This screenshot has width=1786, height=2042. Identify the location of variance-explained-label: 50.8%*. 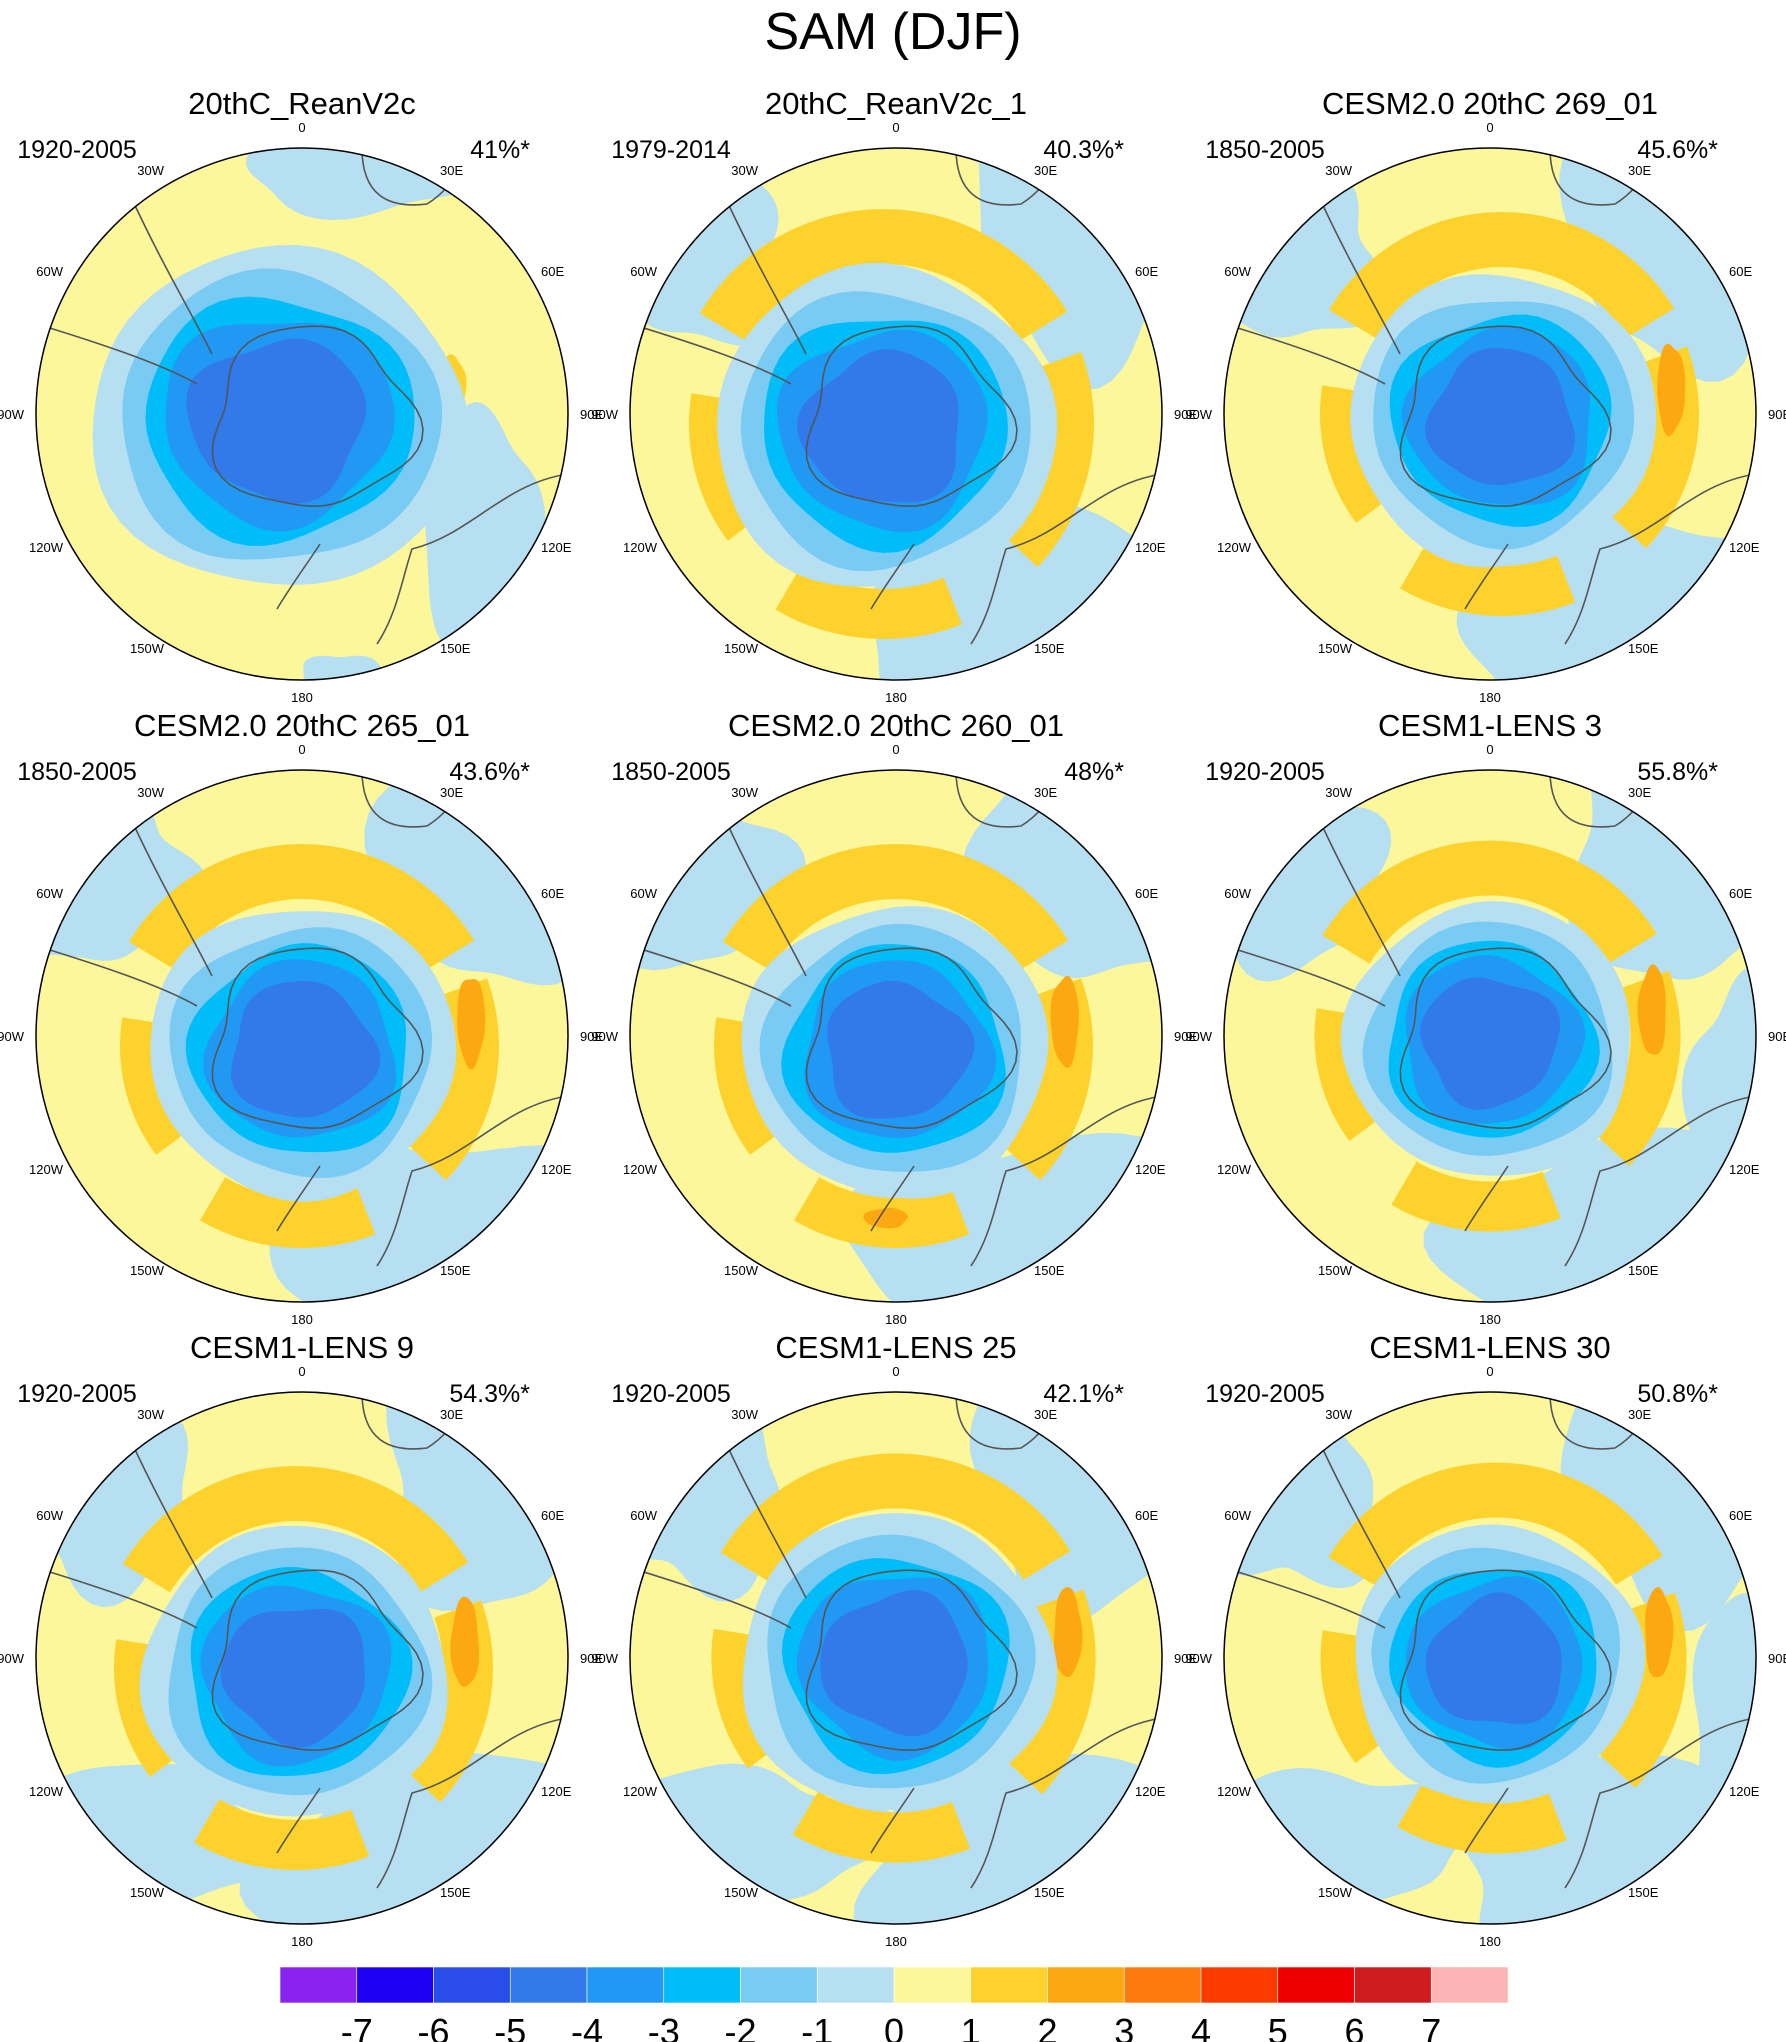
(1677, 1394).